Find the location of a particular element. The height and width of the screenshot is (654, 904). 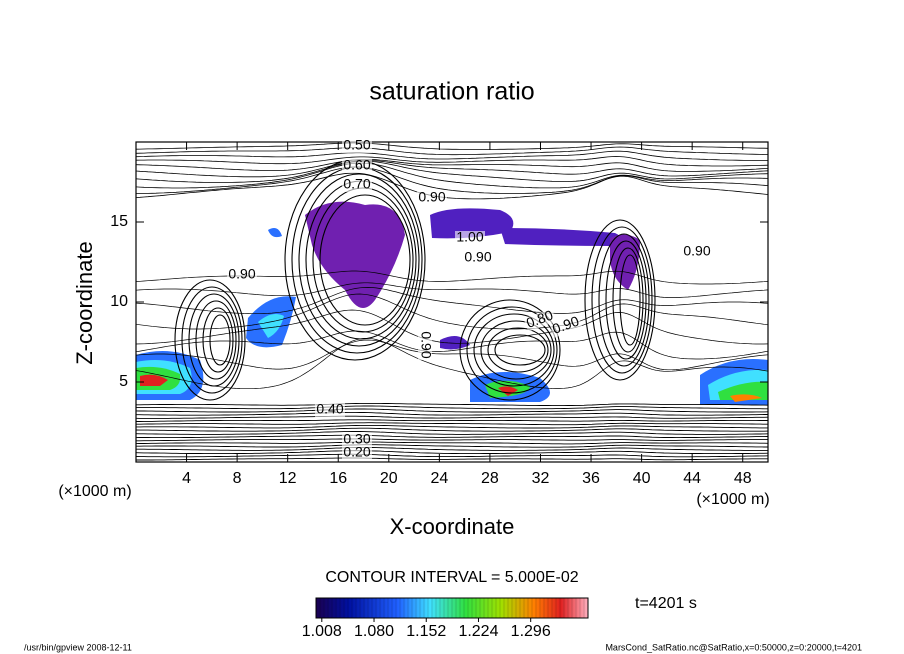

x-unit-label-right: (×1000 m) is located at coordinates (732, 499).